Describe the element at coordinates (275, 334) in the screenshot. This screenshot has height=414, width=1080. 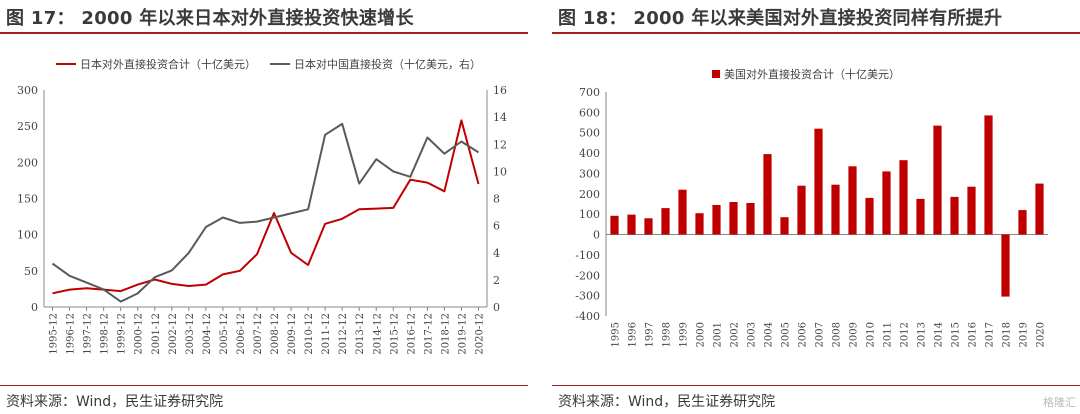
I see `x-tick-label: 2008-12` at that location.